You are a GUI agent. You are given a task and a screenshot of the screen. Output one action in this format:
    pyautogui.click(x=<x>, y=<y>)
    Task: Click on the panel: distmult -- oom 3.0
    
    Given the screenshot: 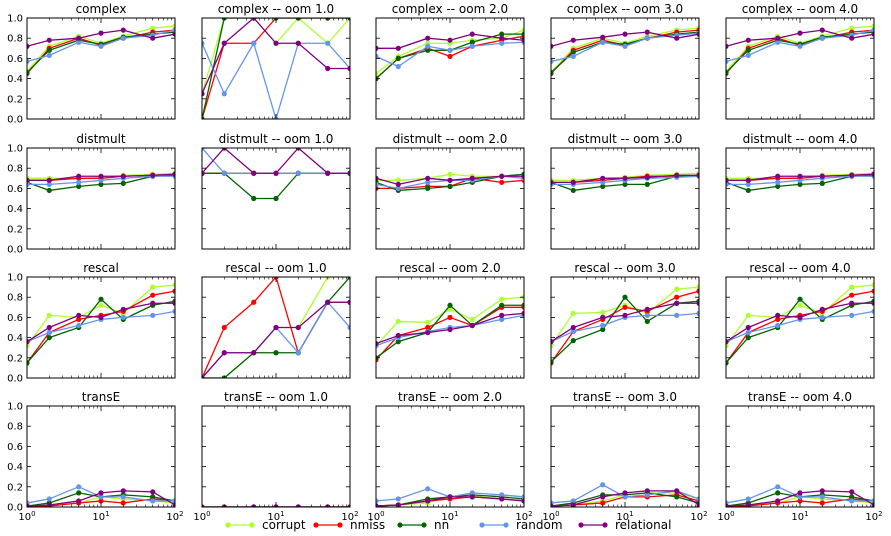 What is the action you would take?
    pyautogui.click(x=625, y=191)
    